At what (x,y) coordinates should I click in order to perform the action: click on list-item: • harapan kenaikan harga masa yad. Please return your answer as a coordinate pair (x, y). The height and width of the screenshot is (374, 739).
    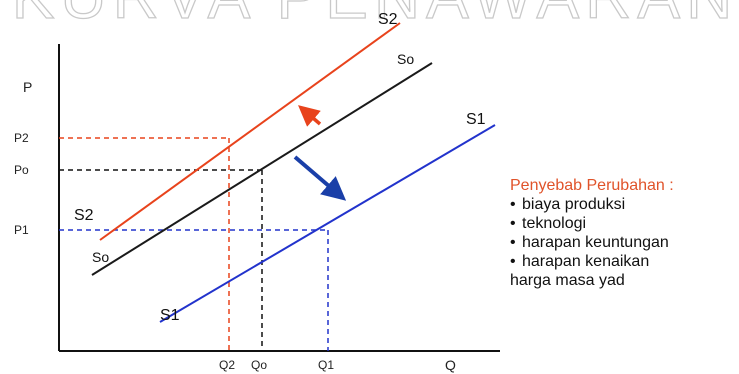
    Looking at the image, I should click on (624, 271).